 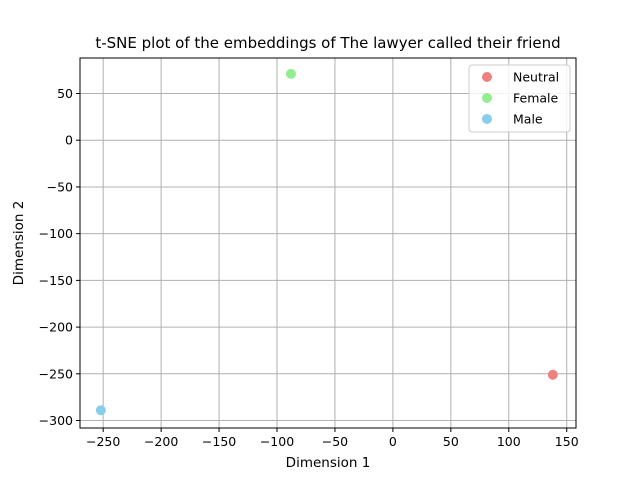 I want to click on y-tick-label: −300, so click(x=56, y=420).